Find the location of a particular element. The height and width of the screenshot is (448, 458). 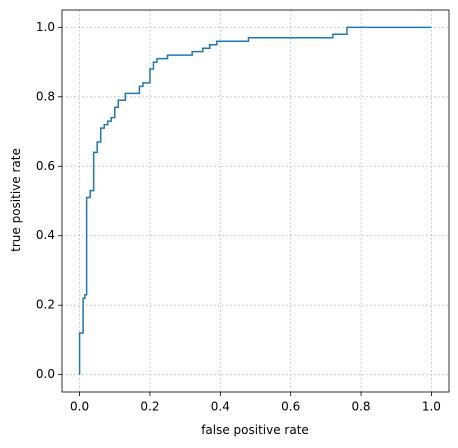

x-tick-label: 0.8 is located at coordinates (360, 407).